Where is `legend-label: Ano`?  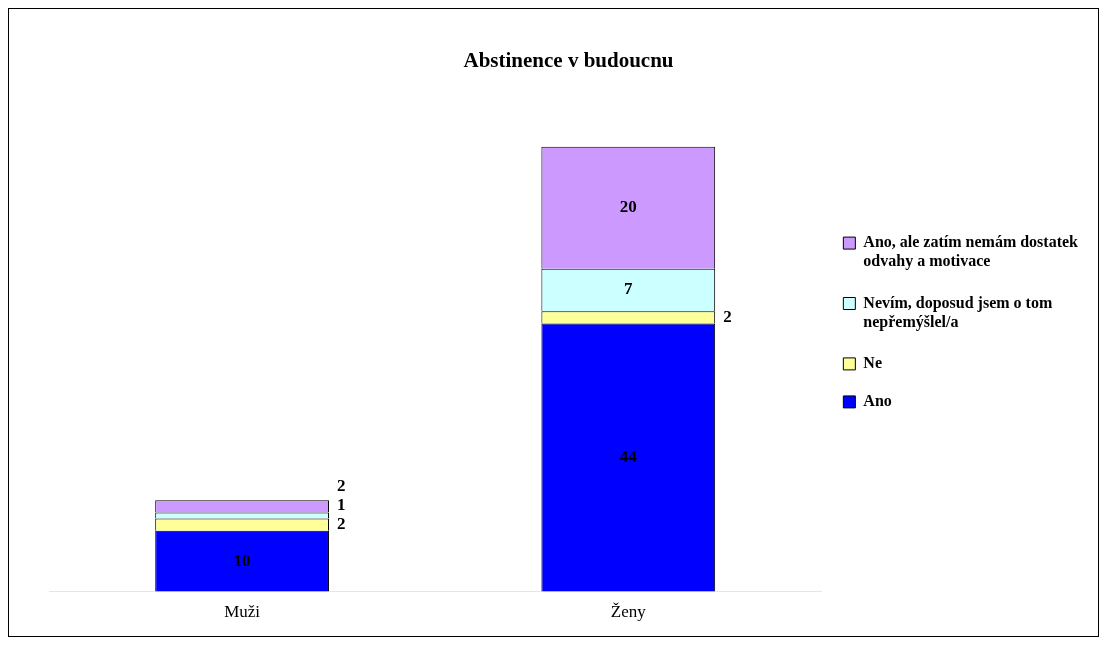
legend-label: Ano is located at coordinates (877, 401).